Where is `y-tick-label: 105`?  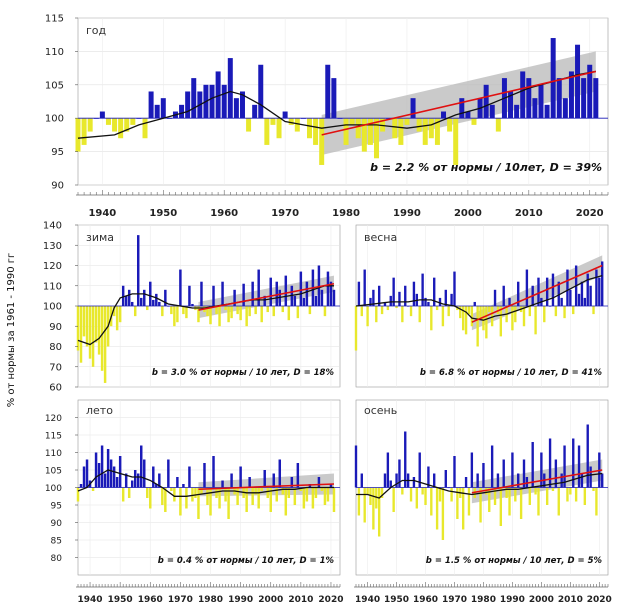 y-tick-label: 105 is located at coordinates (54, 85).